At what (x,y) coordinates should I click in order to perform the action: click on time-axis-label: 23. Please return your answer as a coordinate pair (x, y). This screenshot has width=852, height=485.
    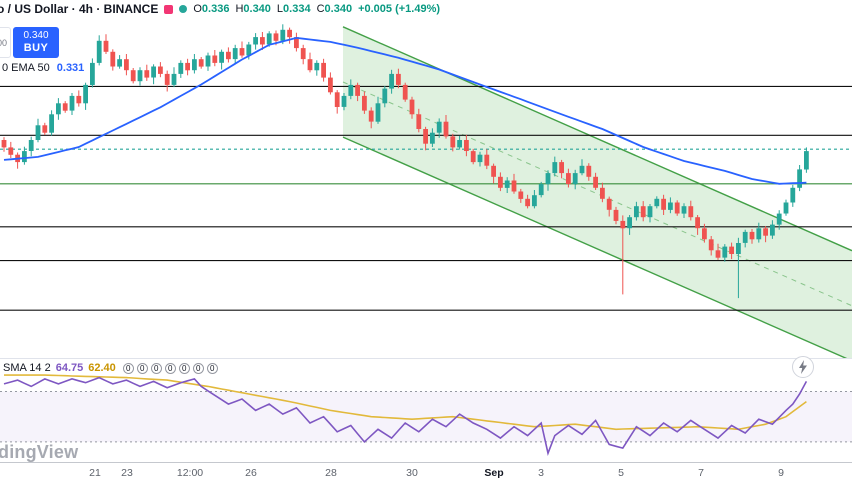
    Looking at the image, I should click on (127, 473).